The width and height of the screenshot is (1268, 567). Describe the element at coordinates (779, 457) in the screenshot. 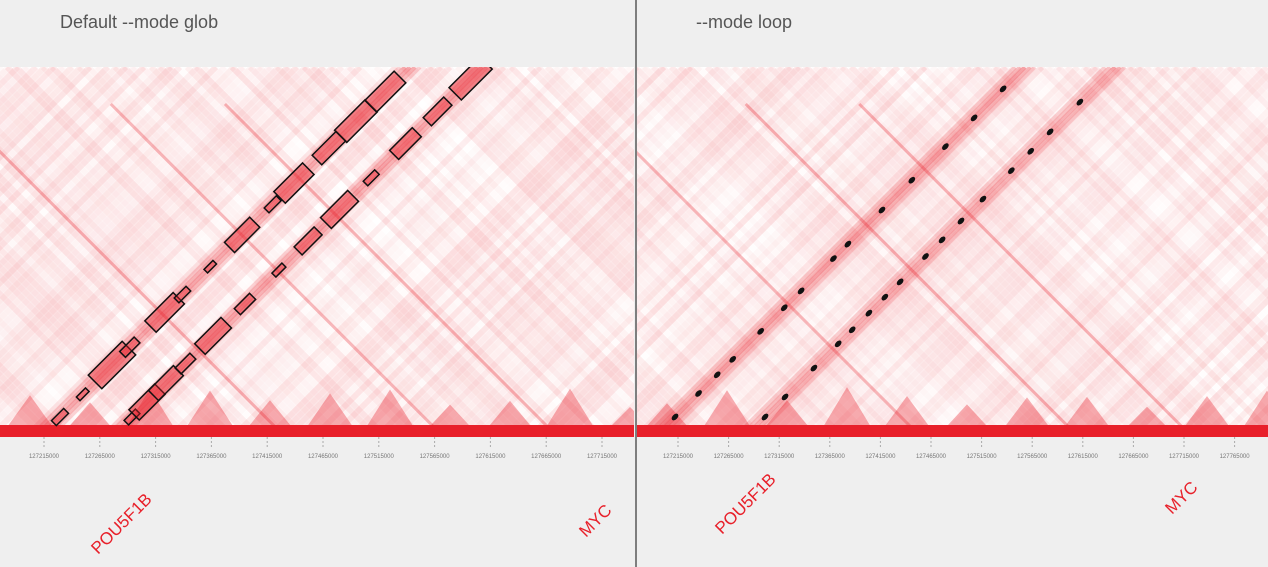

I see `tick-label: 127315000` at that location.